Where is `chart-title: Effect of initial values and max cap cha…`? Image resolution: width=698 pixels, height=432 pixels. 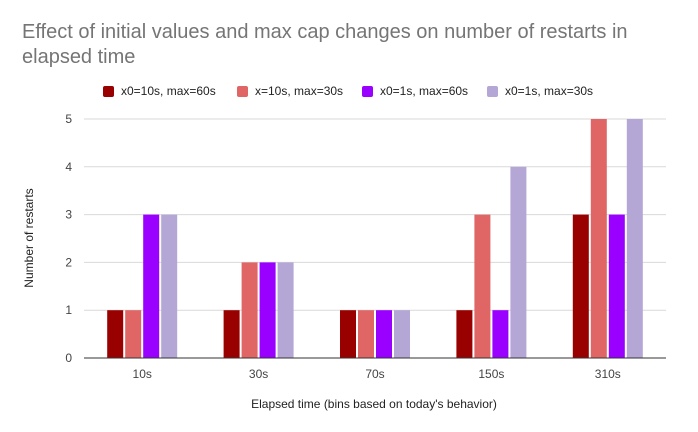 chart-title: Effect of initial values and max cap cha… is located at coordinates (325, 44).